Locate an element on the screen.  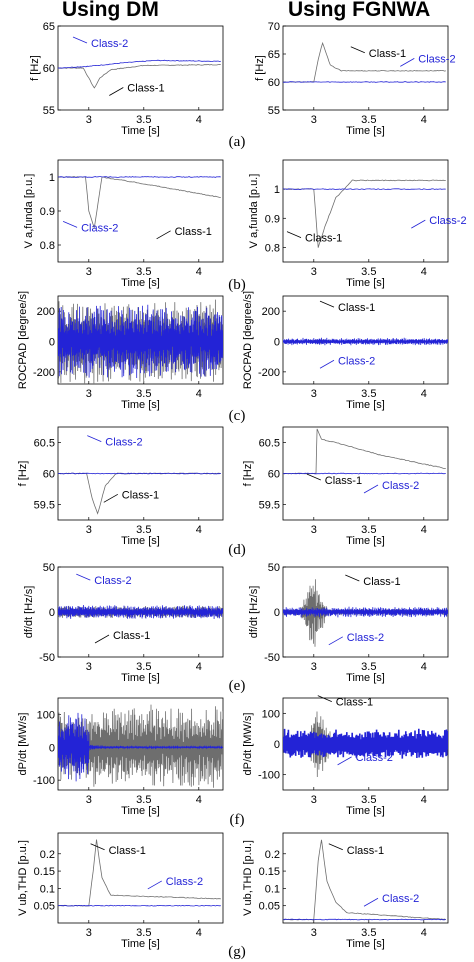
y-tick-label: 0.15 is located at coordinates (269, 872).